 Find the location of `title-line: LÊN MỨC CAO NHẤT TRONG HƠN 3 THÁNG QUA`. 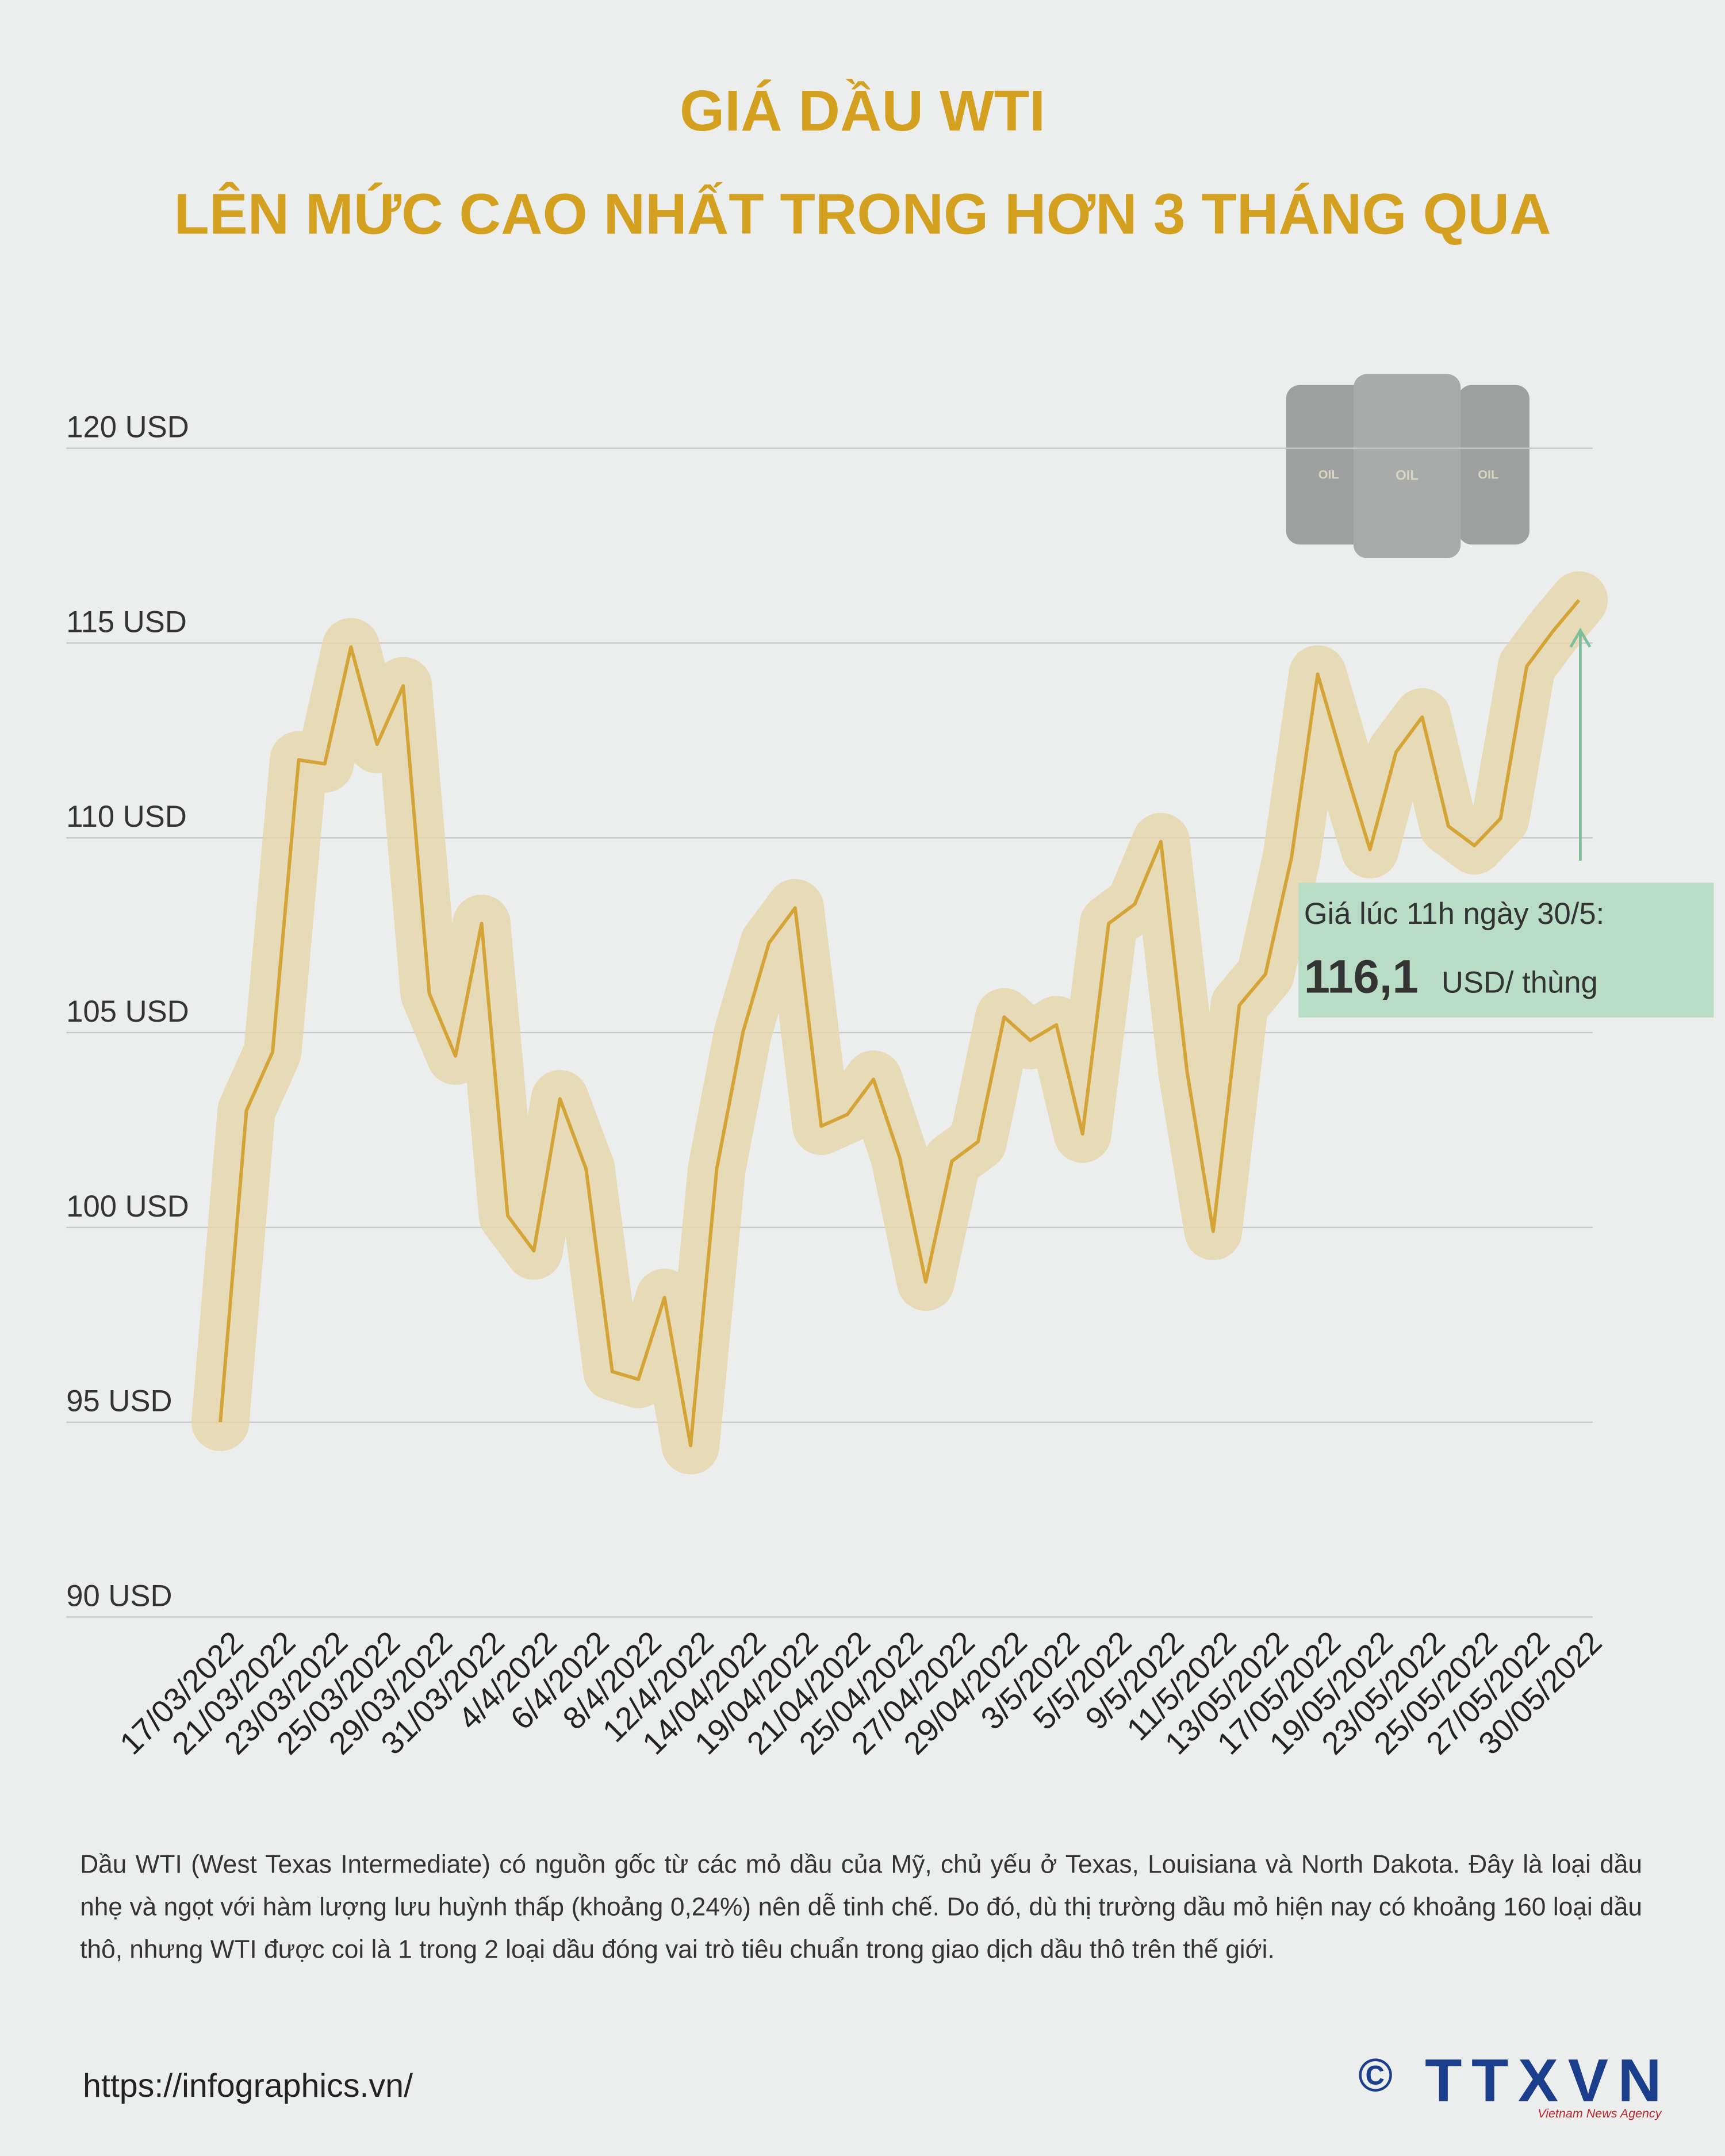

title-line: LÊN MỨC CAO NHẤT TRONG HƠN 3 THÁNG QUA is located at coordinates (862, 214).